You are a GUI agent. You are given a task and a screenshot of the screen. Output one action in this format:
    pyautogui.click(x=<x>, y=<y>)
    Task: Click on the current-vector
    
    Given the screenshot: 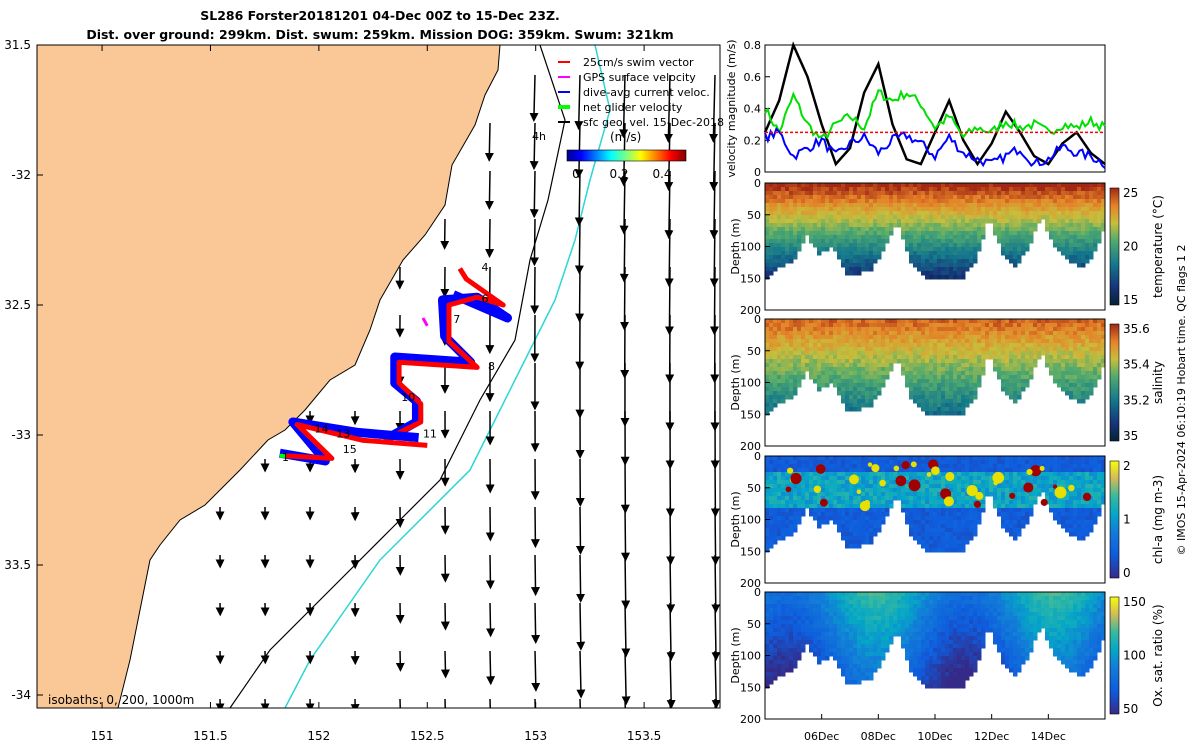 What is the action you would take?
    pyautogui.click(x=671, y=584)
    